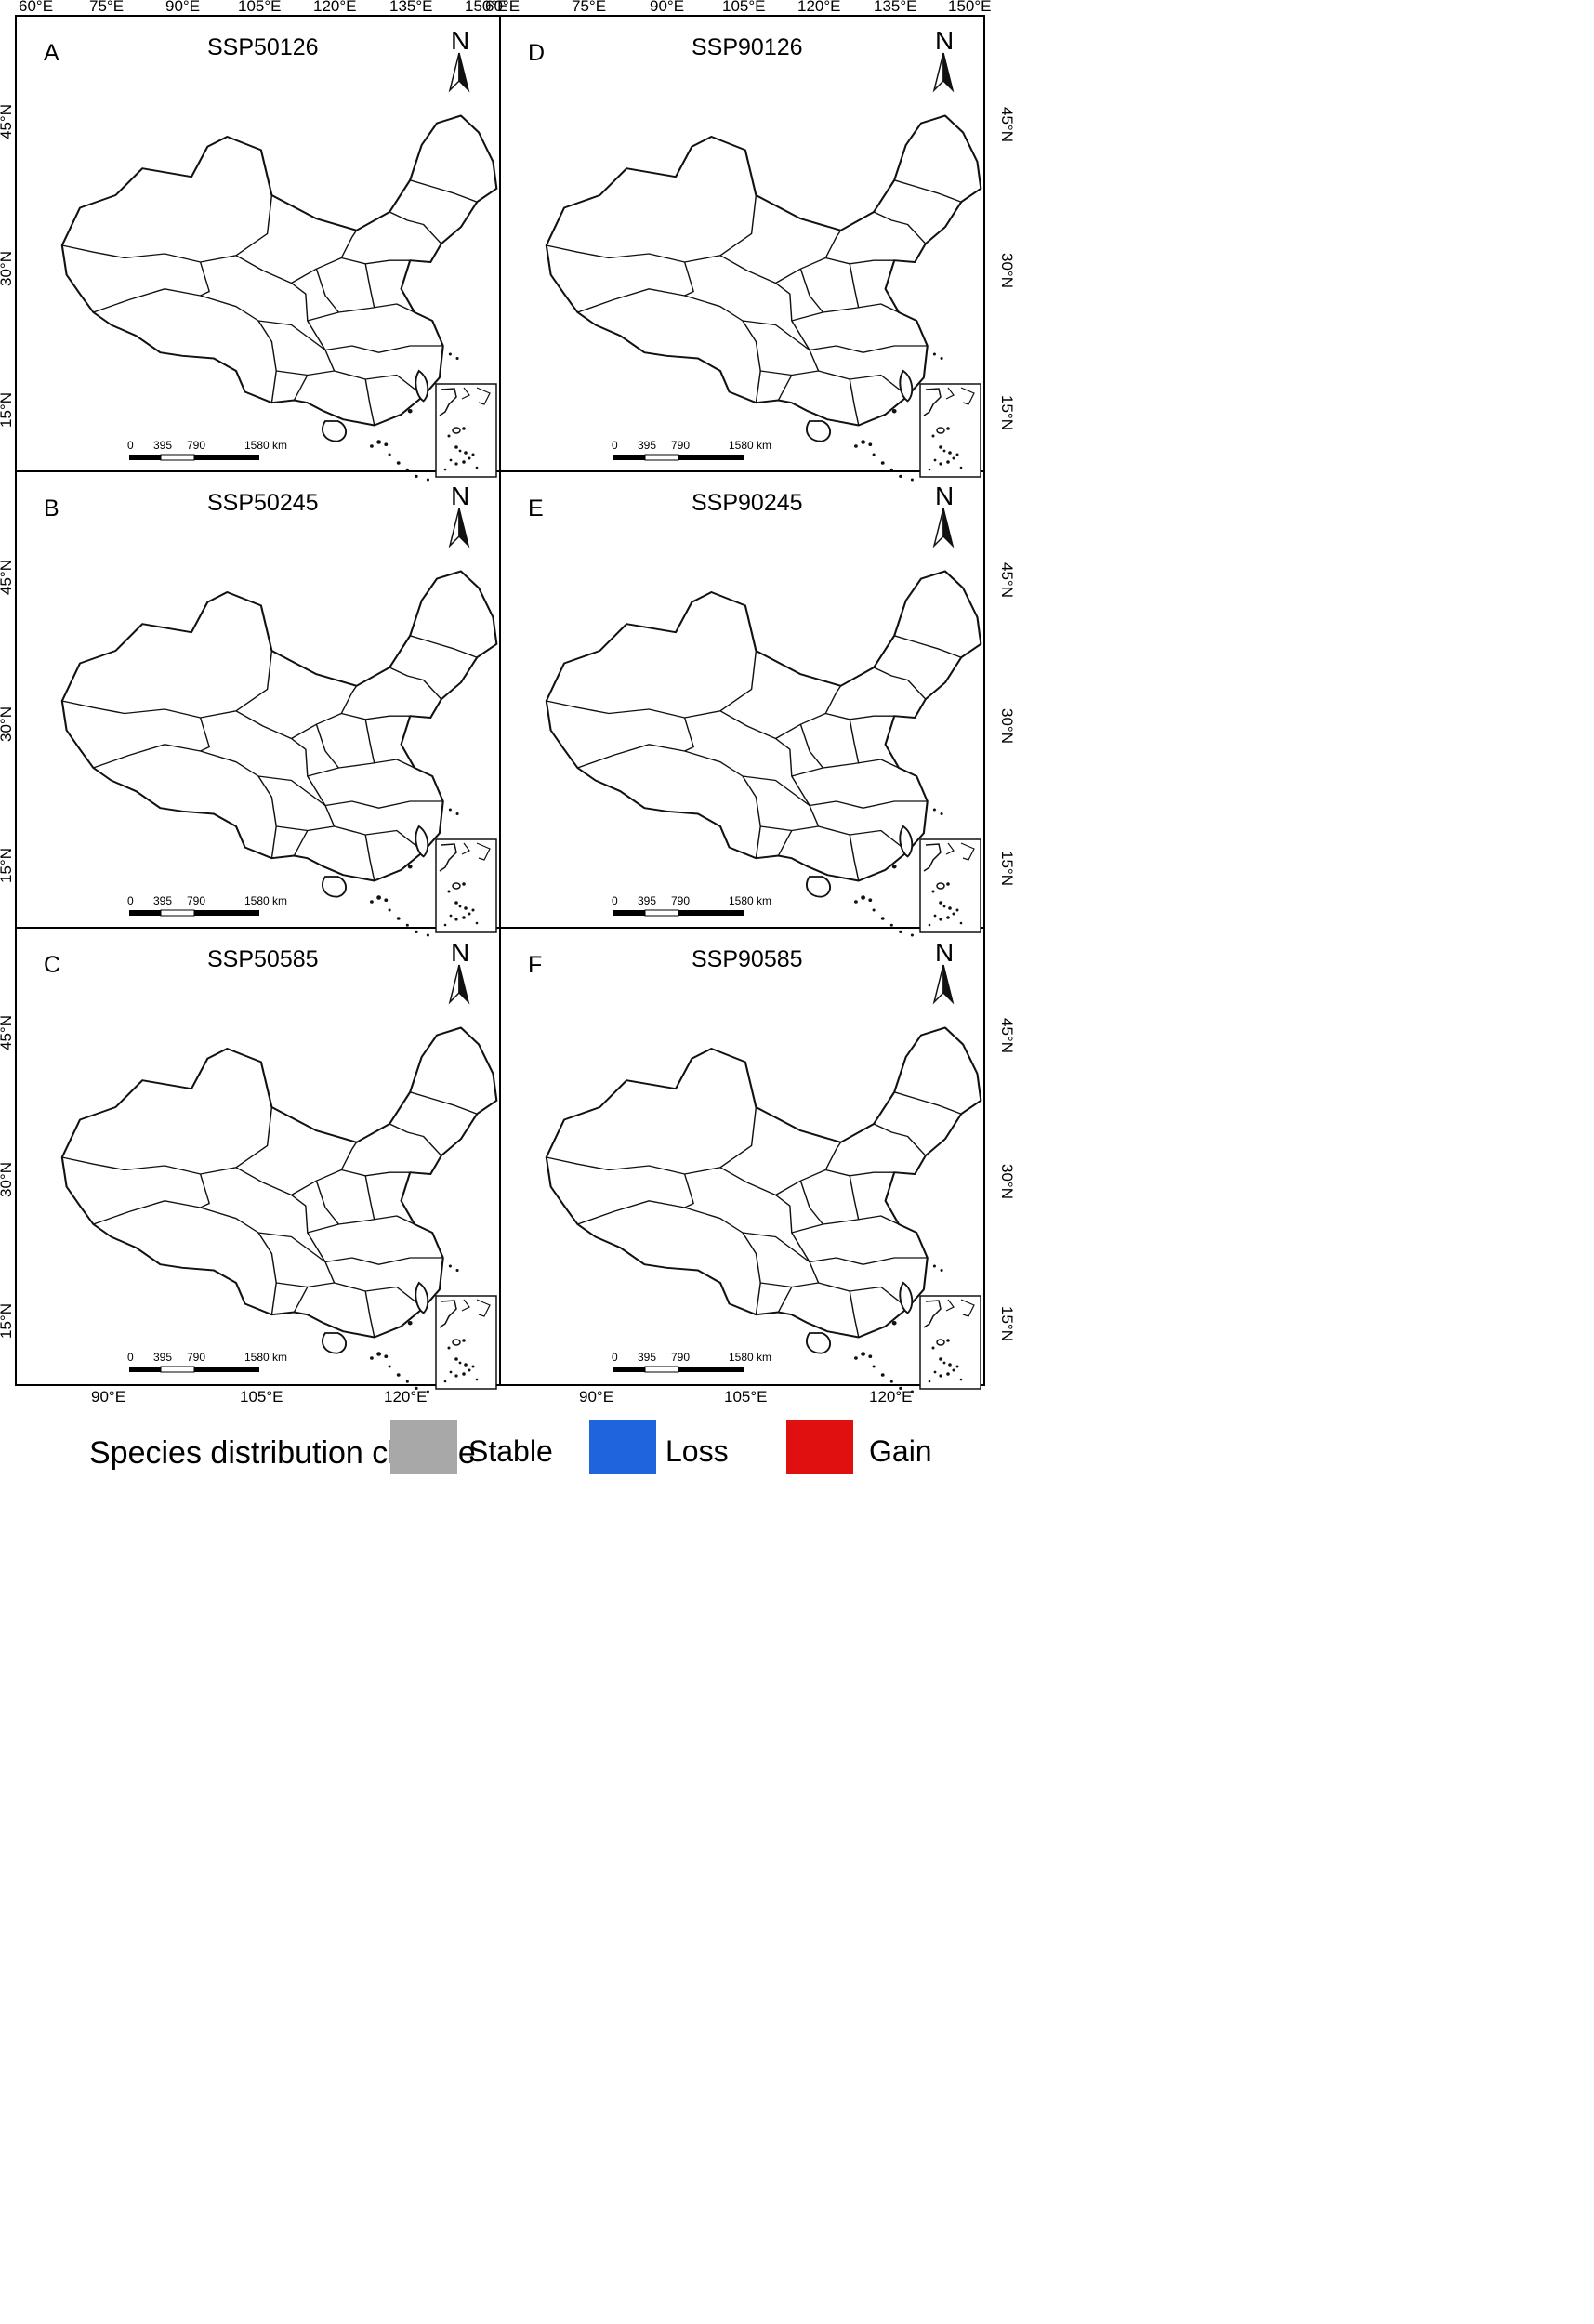  I want to click on map-panel: B SSP50245 N 0 395 790 1580 km, so click(270, 709).